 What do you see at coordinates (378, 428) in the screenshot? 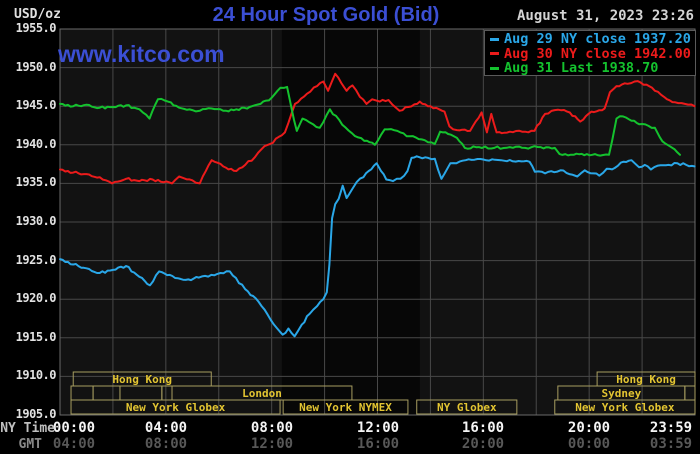
I see `ny-time-tick-label: 12:00` at bounding box center [378, 428].